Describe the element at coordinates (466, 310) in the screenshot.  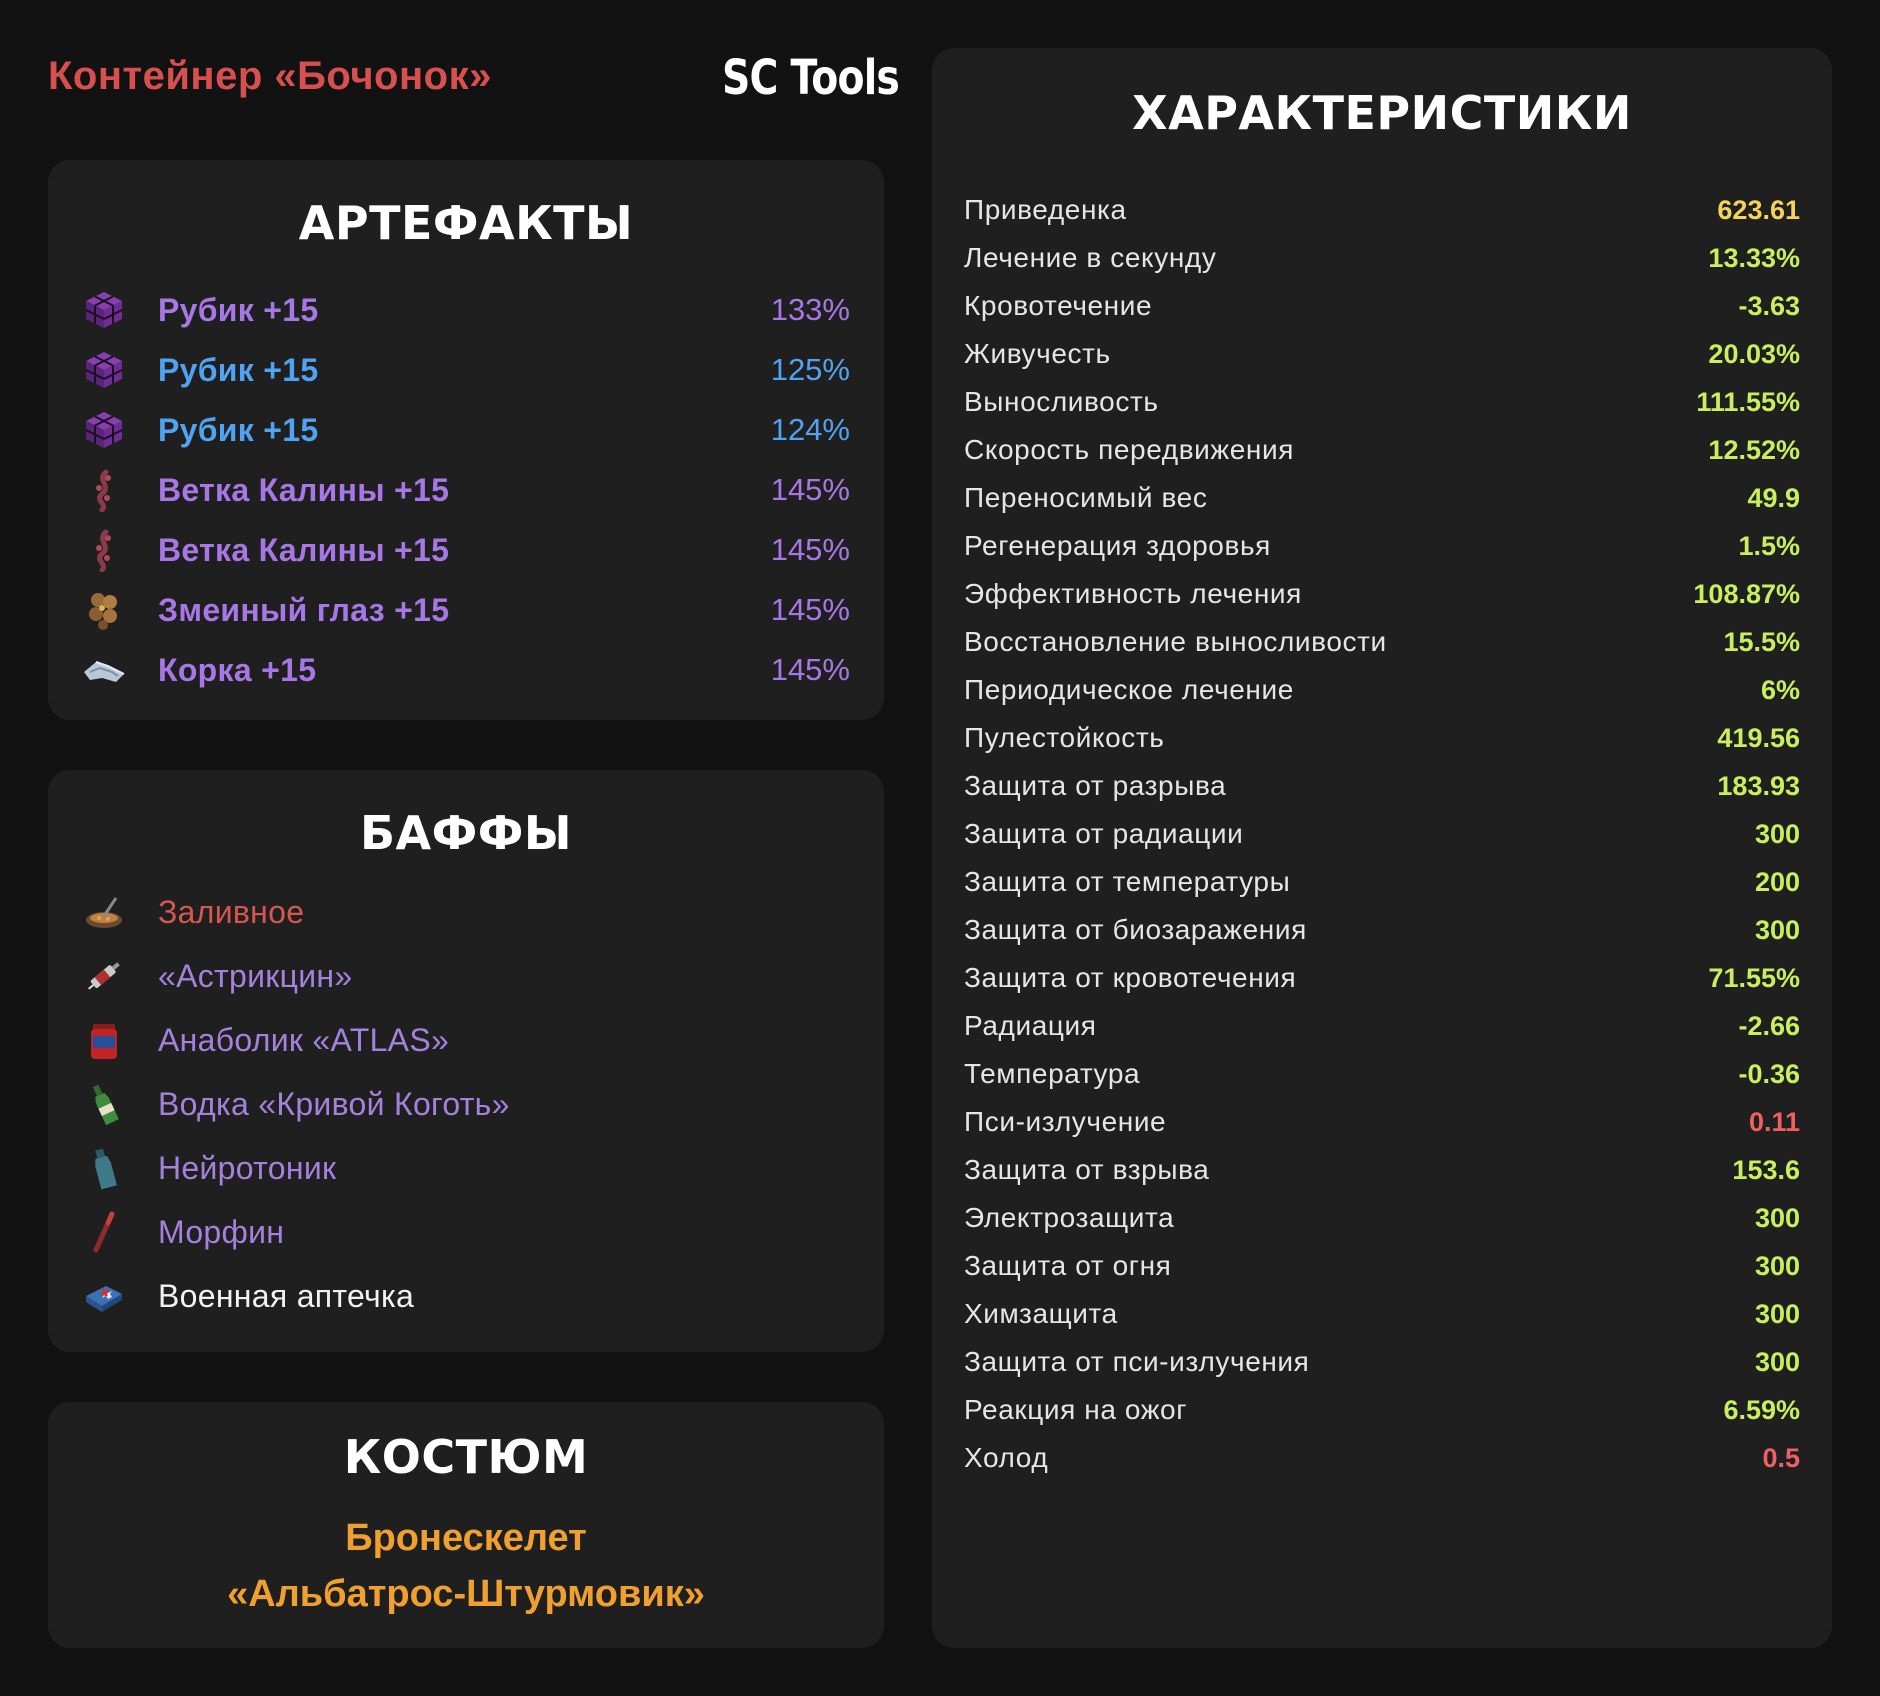
I see `artifact-row: Рубик +15 133%` at that location.